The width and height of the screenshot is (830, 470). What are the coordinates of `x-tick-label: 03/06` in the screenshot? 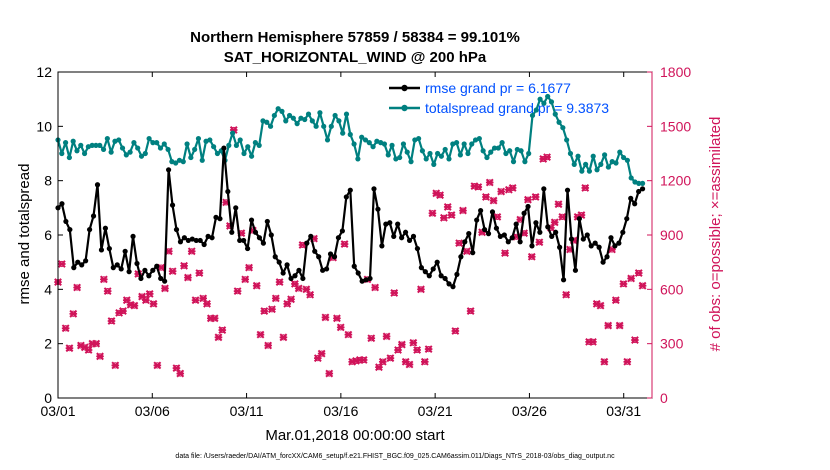 It's located at (152, 411).